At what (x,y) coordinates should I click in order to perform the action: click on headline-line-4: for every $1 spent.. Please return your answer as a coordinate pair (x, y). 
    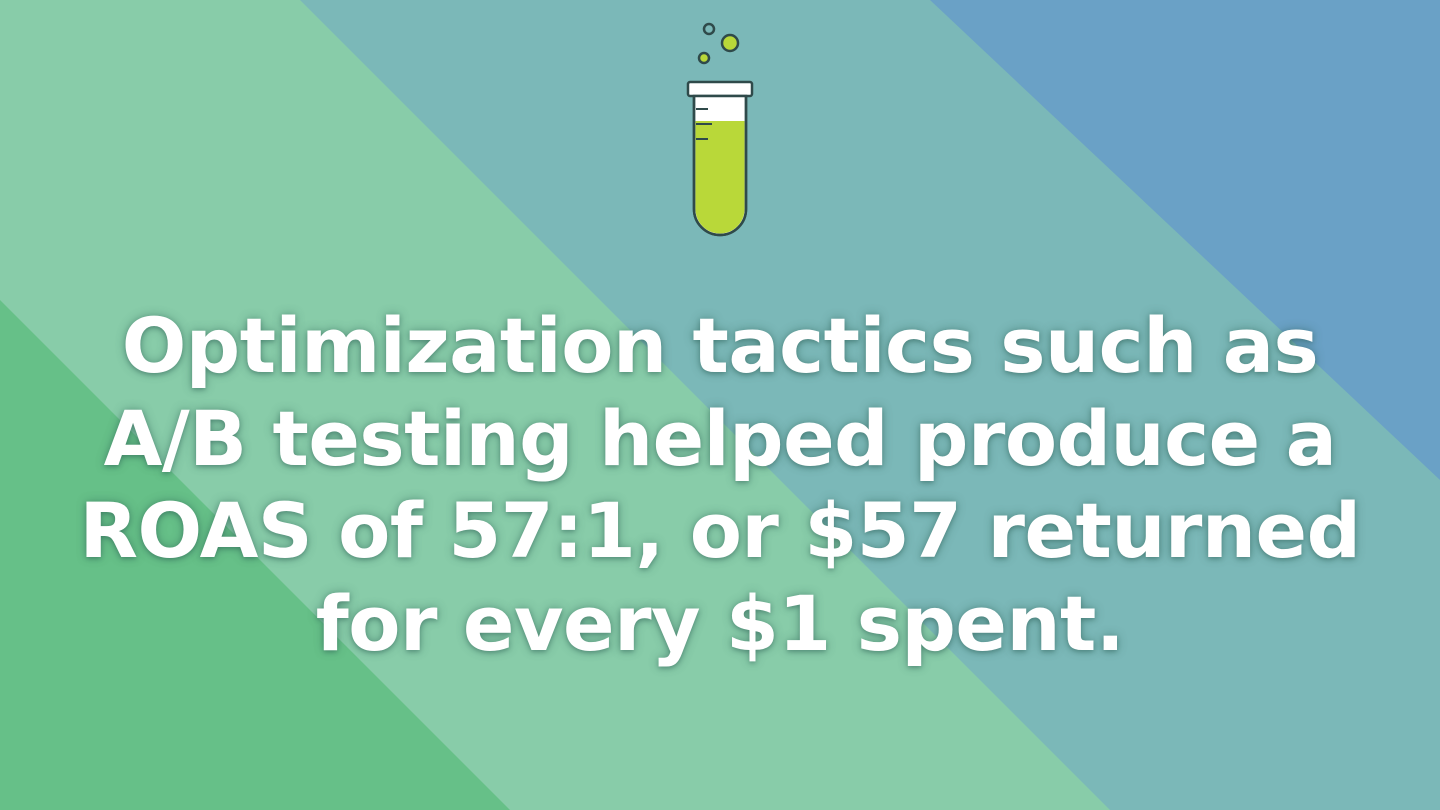
    Looking at the image, I should click on (720, 624).